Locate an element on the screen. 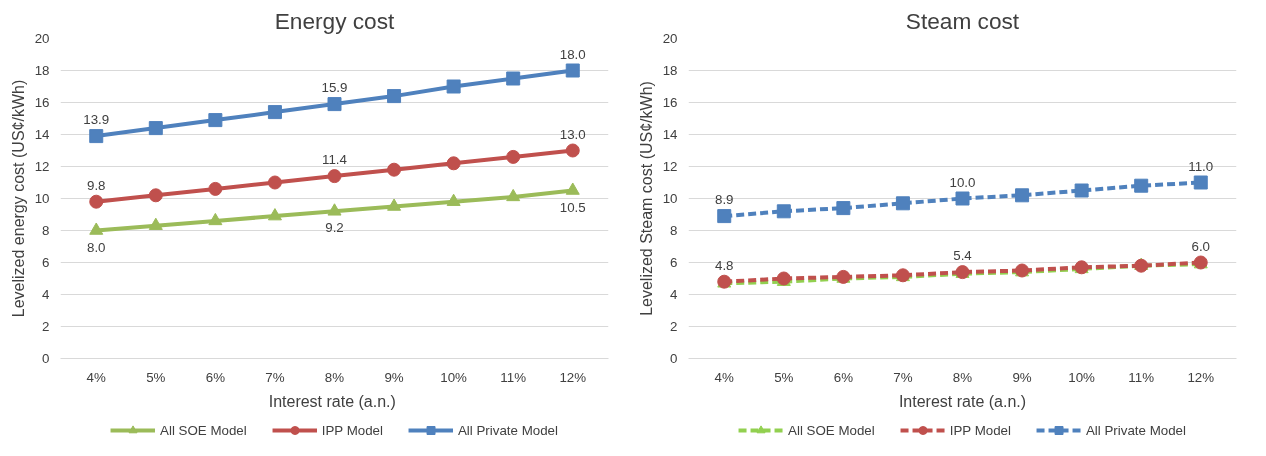 The height and width of the screenshot is (456, 1266). data-label: 9.8 is located at coordinates (96, 185).